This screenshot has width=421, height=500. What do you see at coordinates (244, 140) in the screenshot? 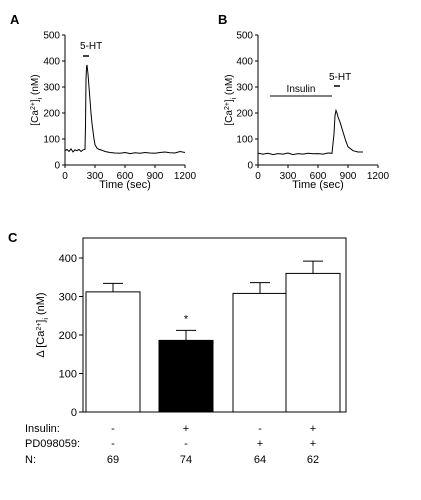
I see `panel-b-y-tick-label: 100` at bounding box center [244, 140].